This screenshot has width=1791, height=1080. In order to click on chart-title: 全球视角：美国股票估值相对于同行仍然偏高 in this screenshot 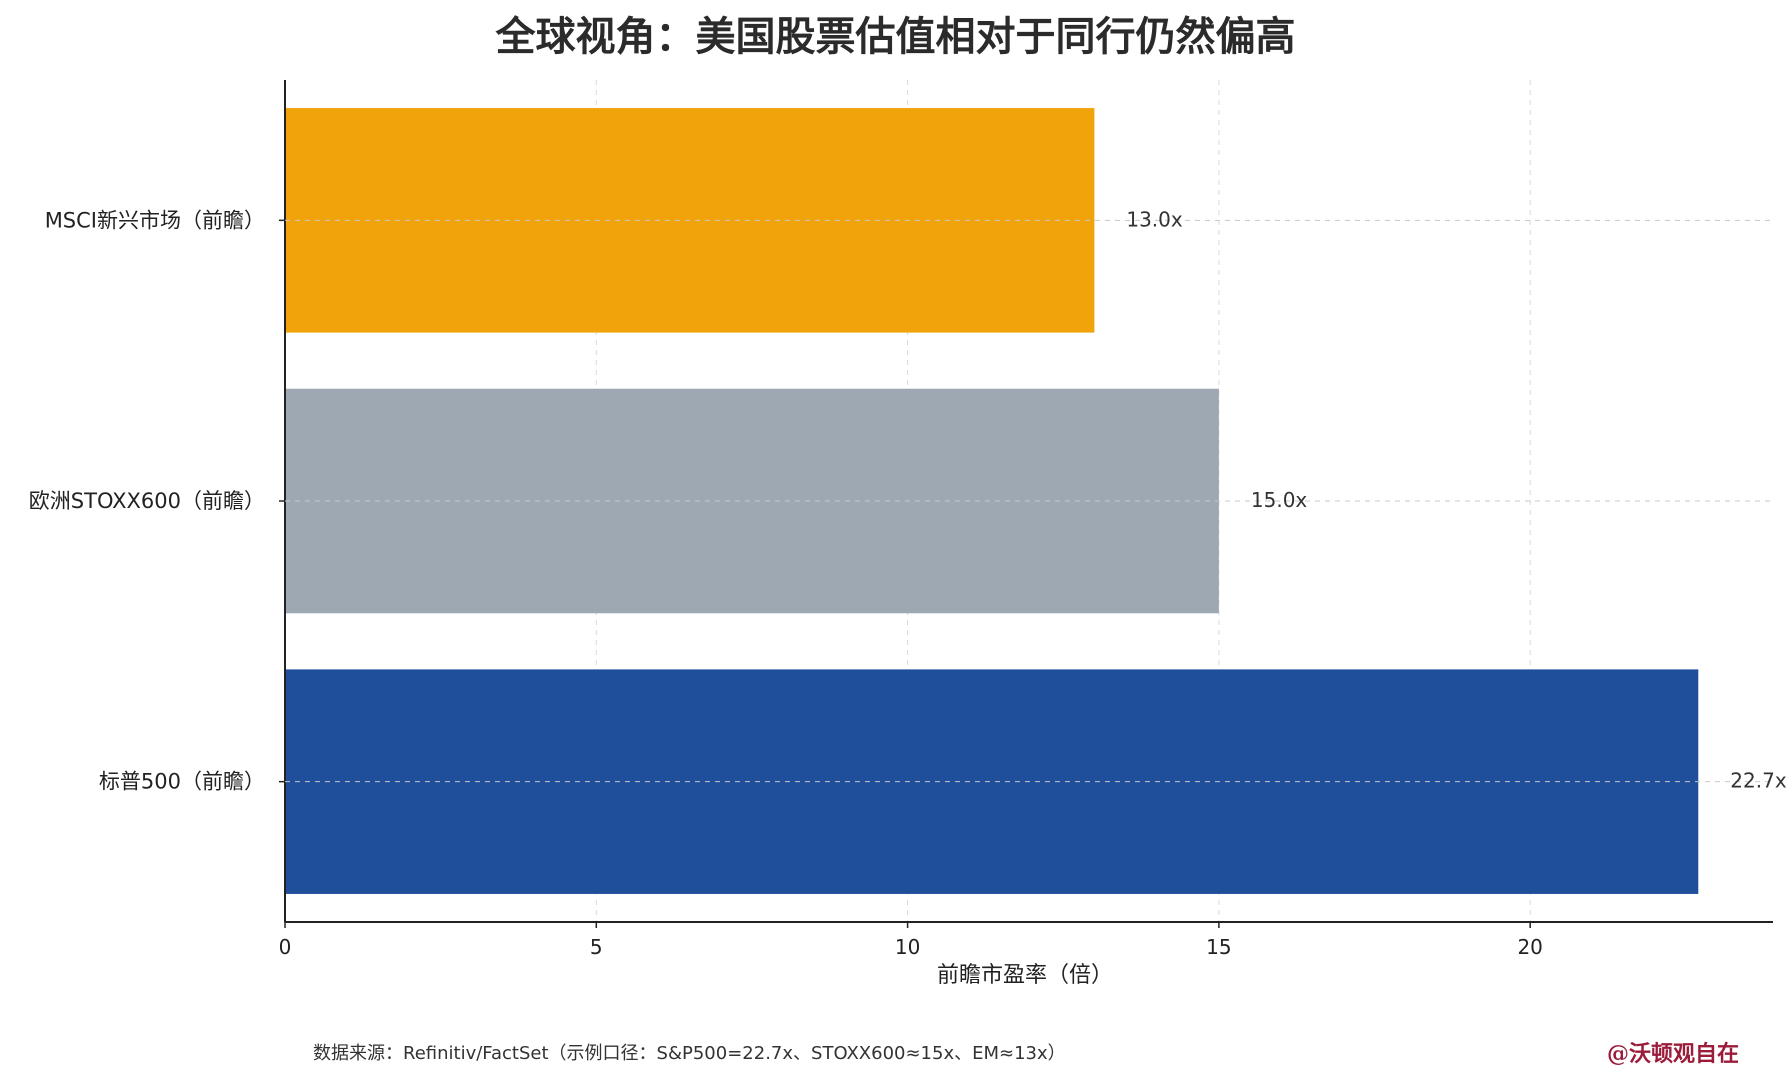, I will do `click(895, 36)`.